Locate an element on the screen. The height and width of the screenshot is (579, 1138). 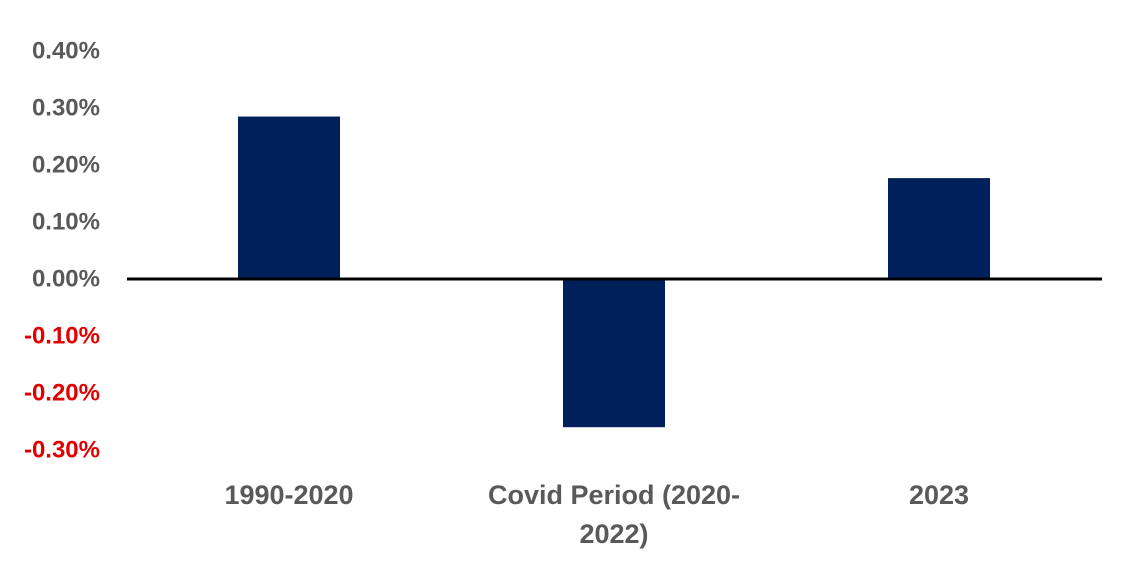
y-tick-label: 0.00% is located at coordinates (66, 279).